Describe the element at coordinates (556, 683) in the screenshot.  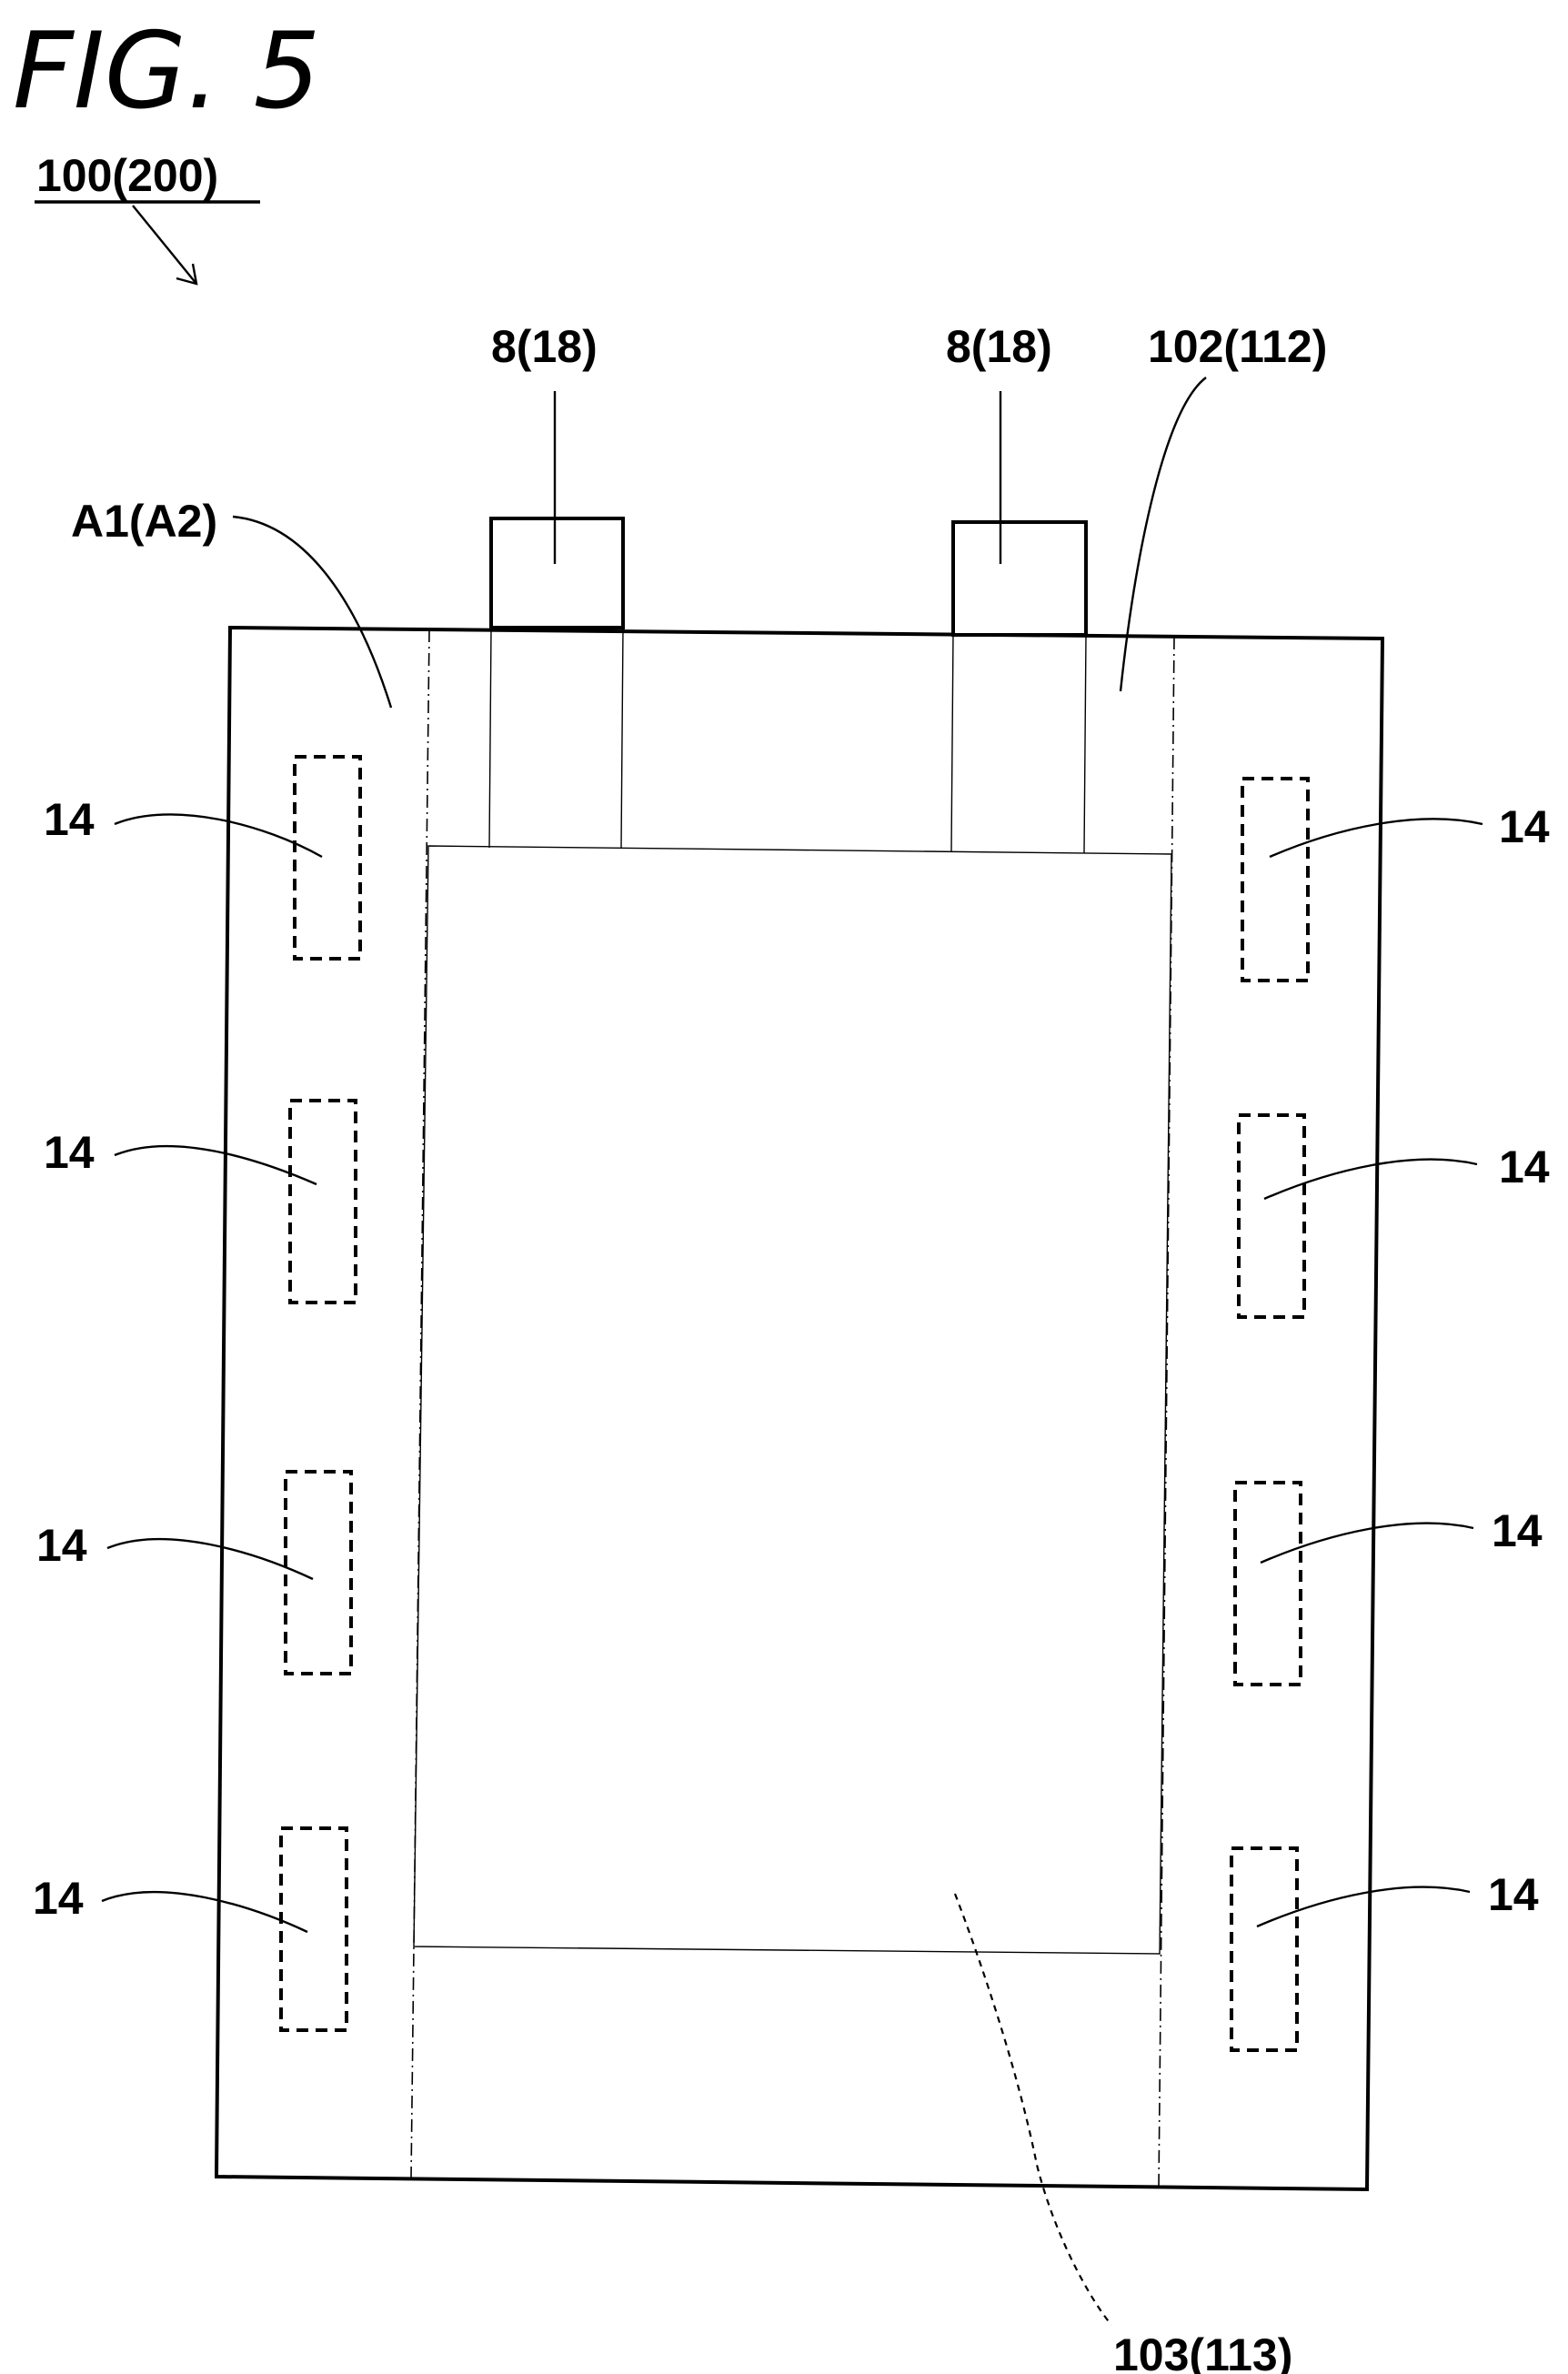
I see `electrode-tab-left` at that location.